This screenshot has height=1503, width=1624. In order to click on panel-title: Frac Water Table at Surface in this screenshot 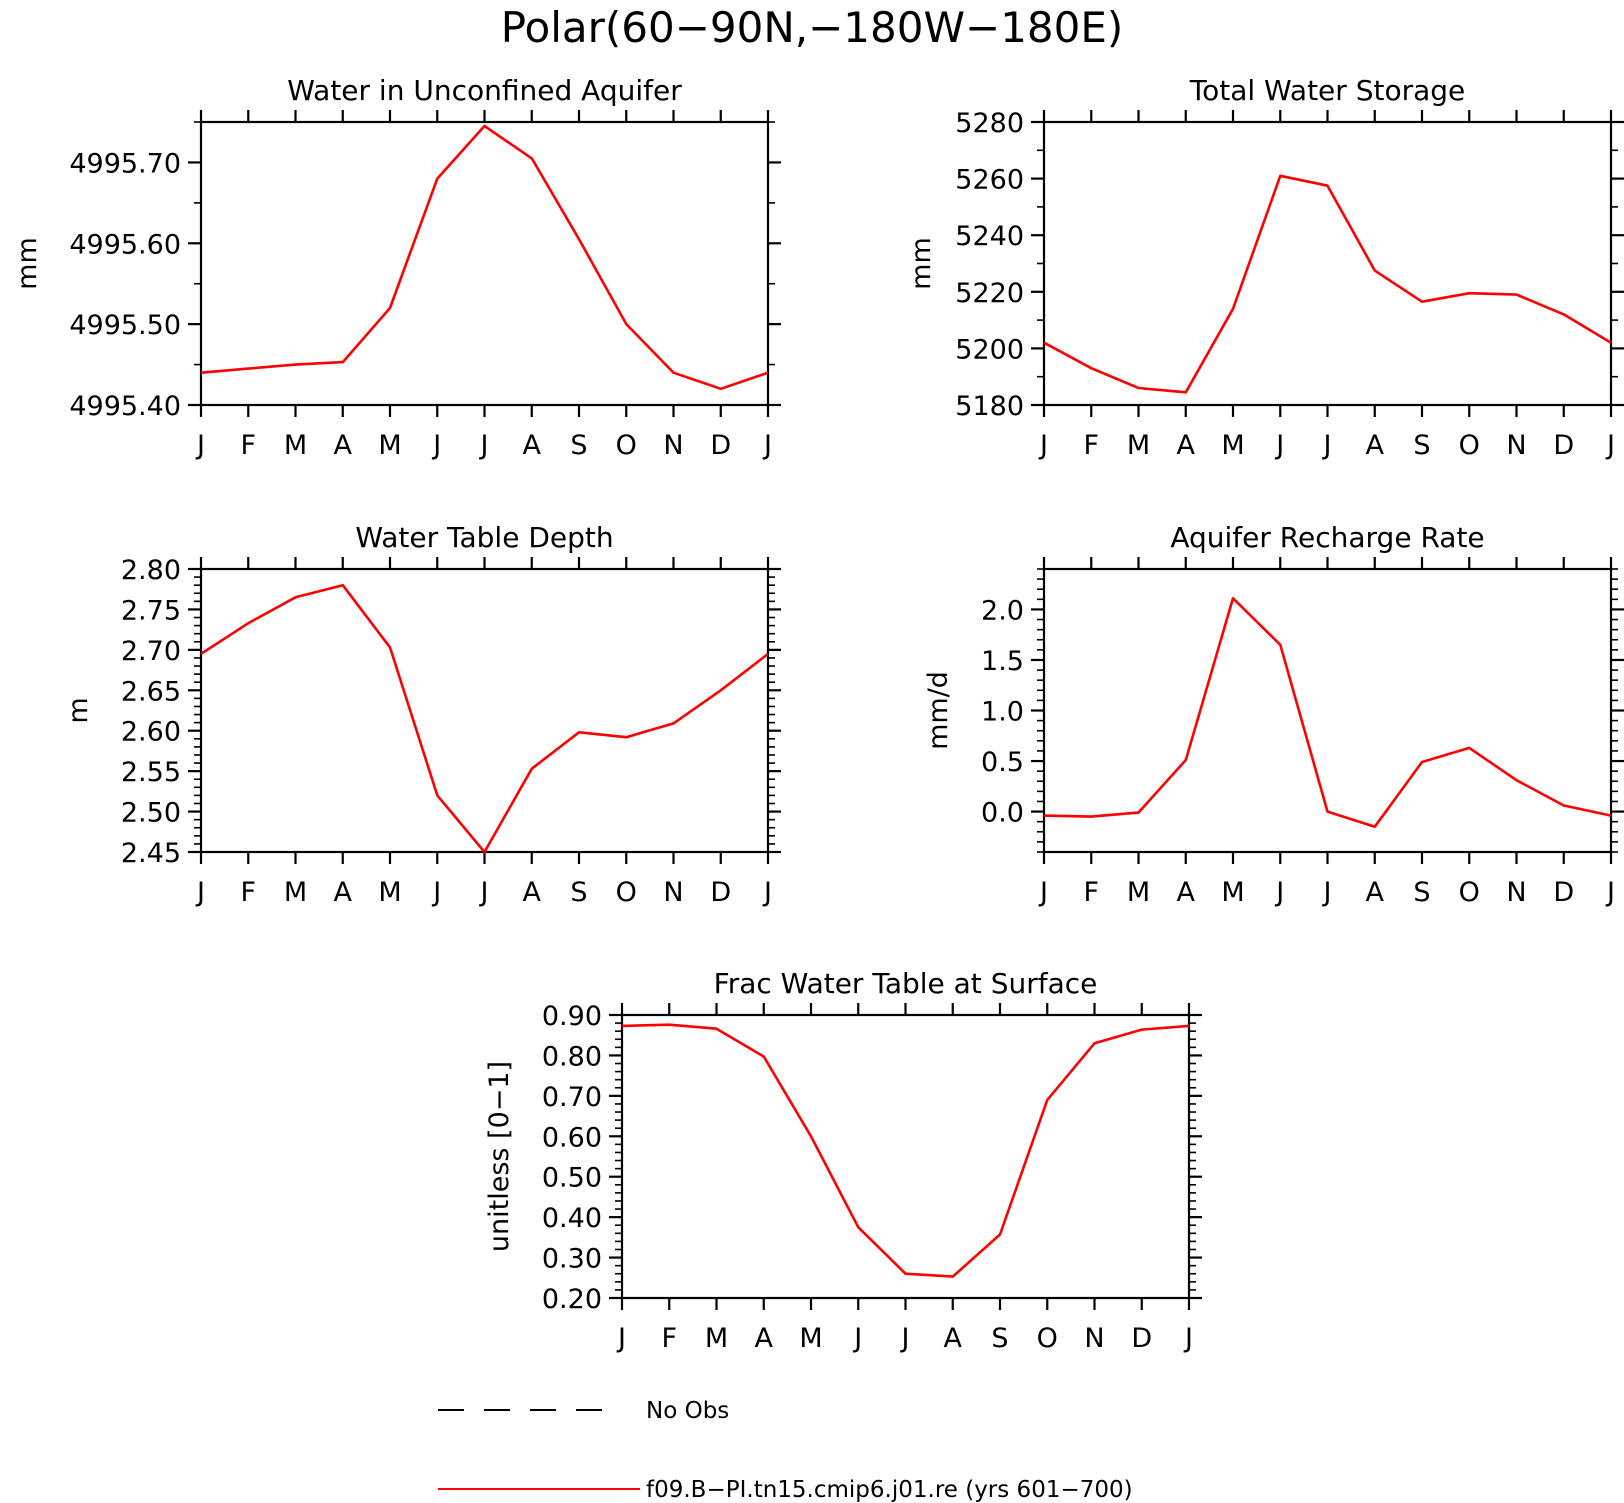, I will do `click(906, 983)`.